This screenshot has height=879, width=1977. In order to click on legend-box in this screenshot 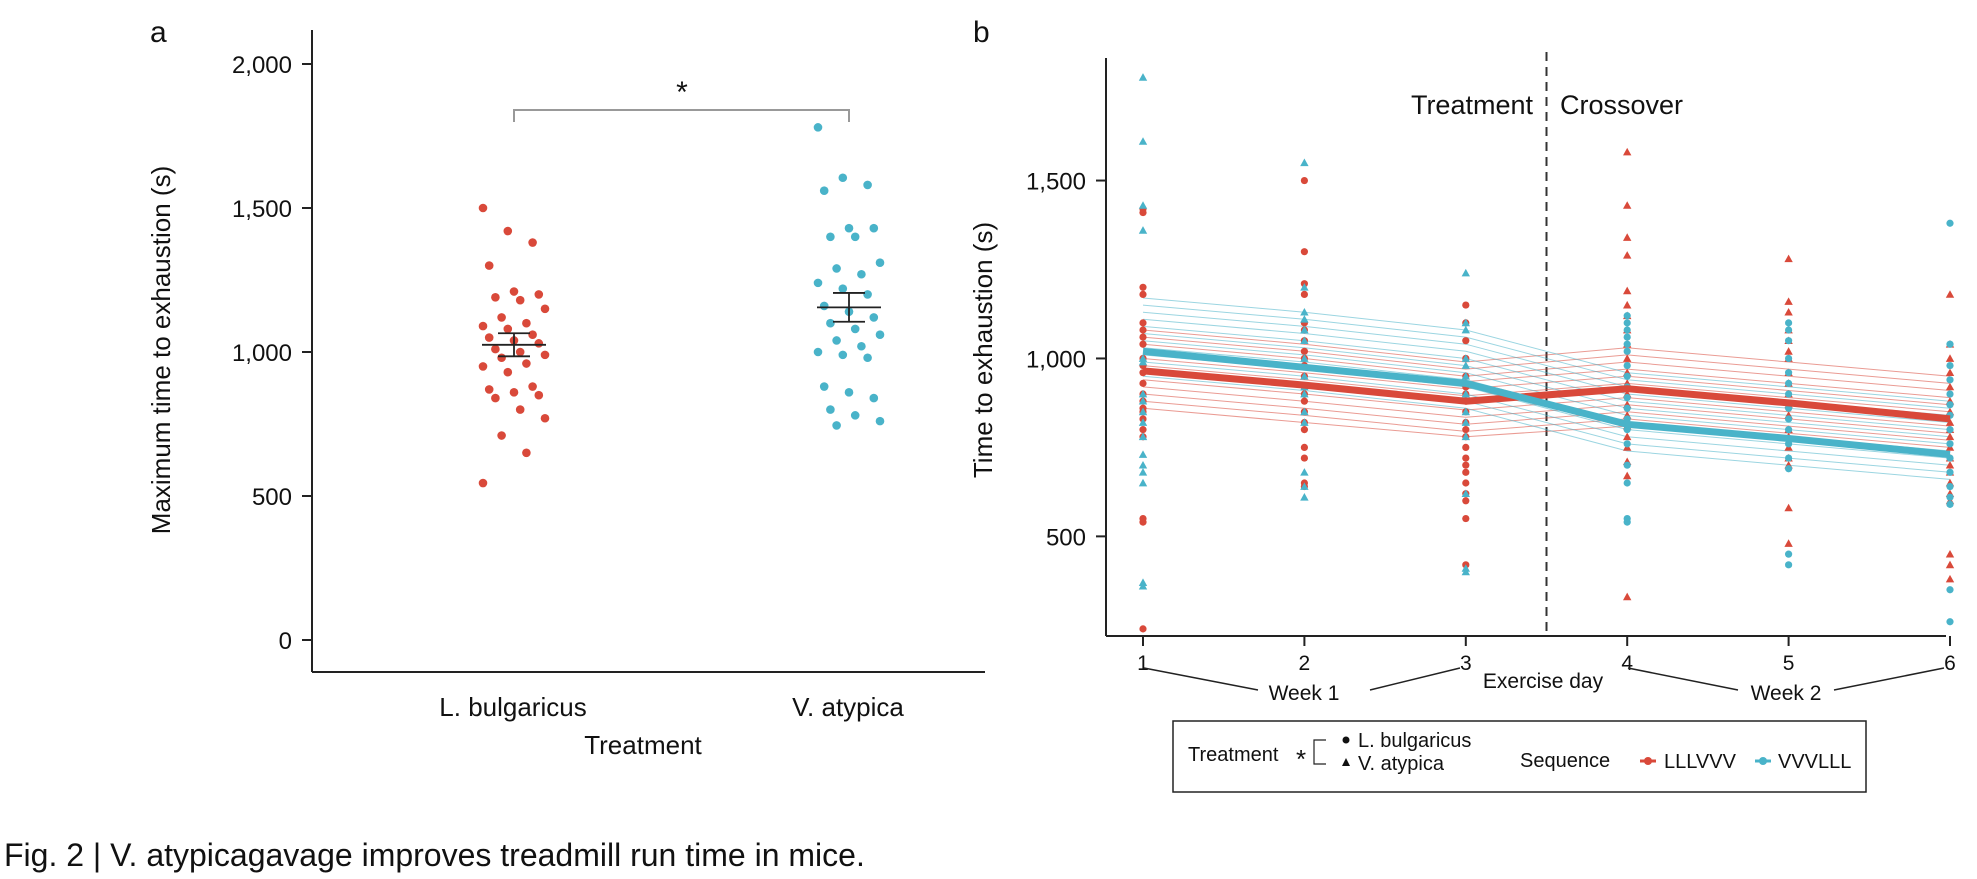, I will do `click(1519, 756)`.